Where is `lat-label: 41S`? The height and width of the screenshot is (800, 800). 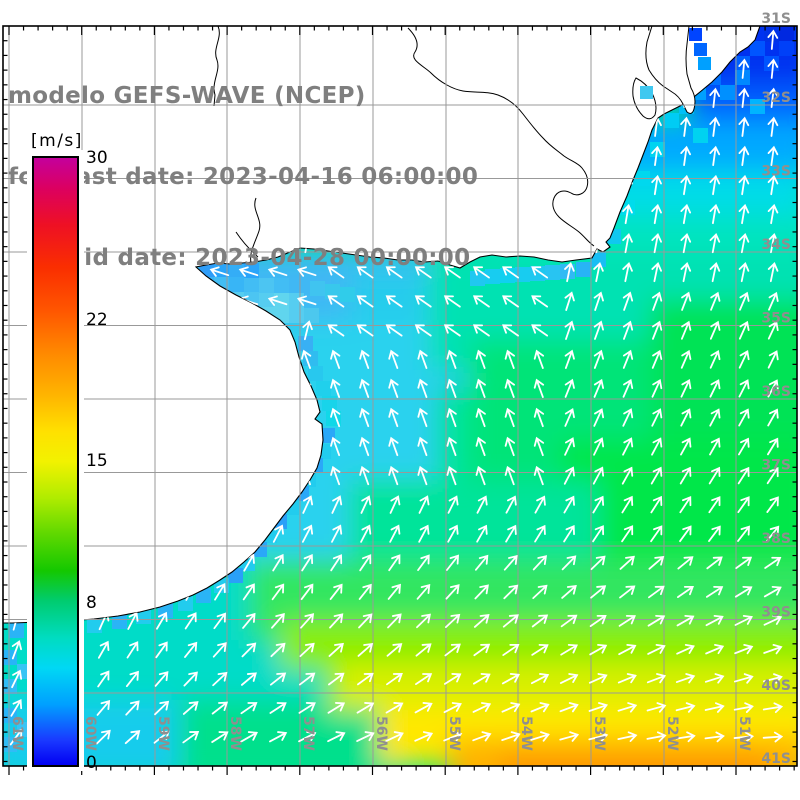 lat-label: 41S is located at coordinates (776, 759).